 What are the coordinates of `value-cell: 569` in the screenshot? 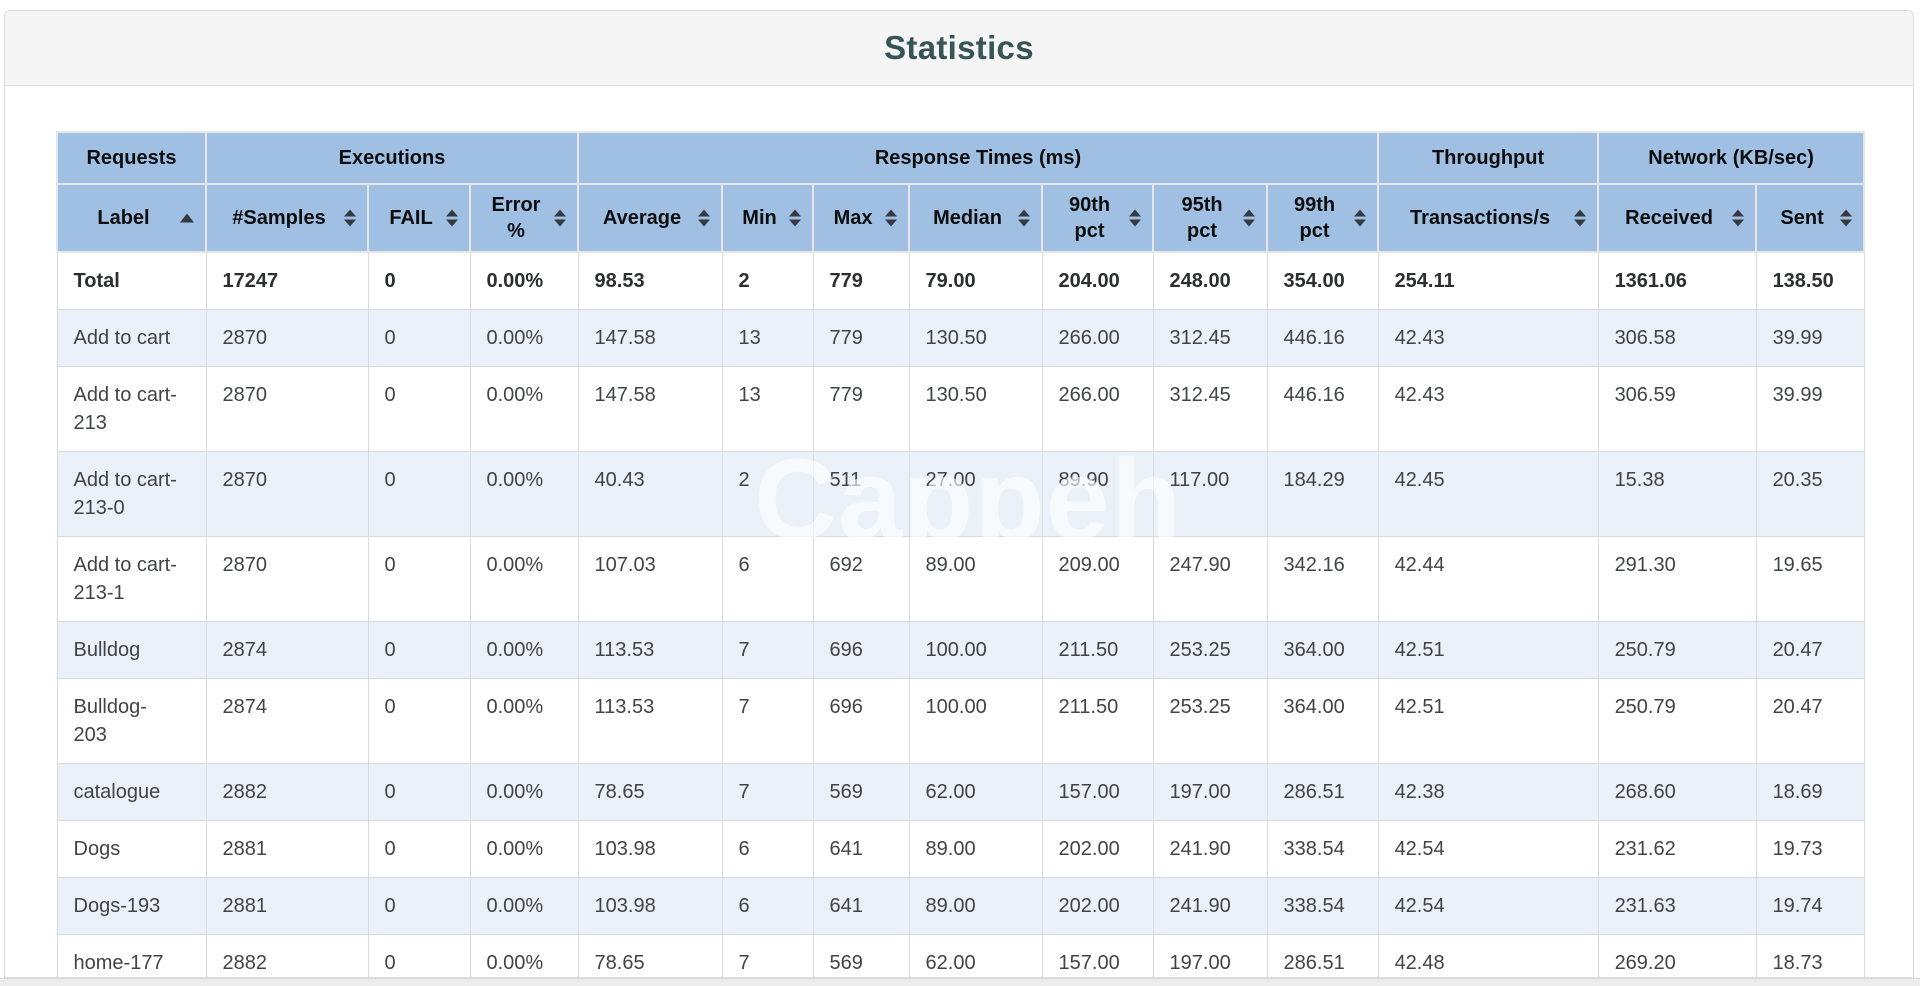 It's located at (861, 955).